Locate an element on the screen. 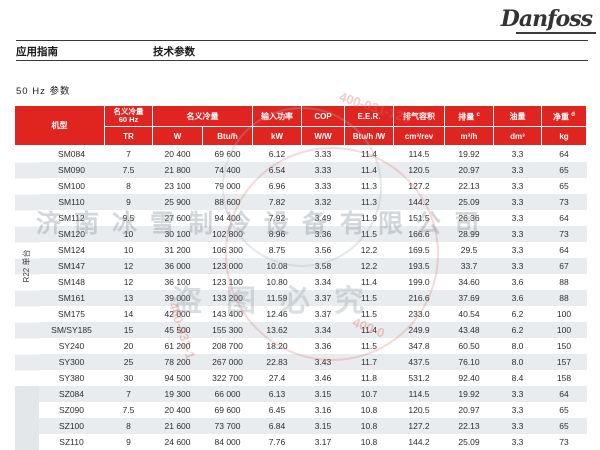 The height and width of the screenshot is (450, 600). value-cell: 36 000 is located at coordinates (177, 266).